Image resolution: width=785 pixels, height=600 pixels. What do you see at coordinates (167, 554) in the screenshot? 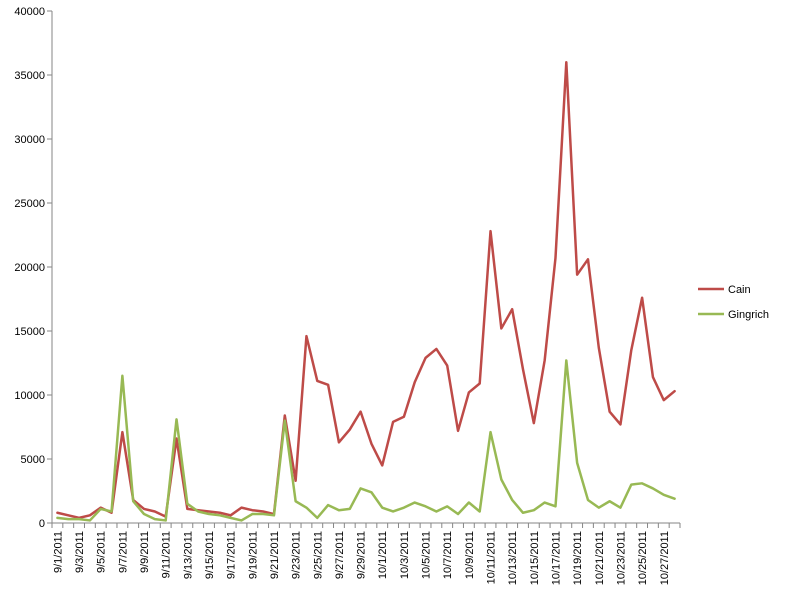
I see `x-tick-label: 9/11/2011` at bounding box center [167, 554].